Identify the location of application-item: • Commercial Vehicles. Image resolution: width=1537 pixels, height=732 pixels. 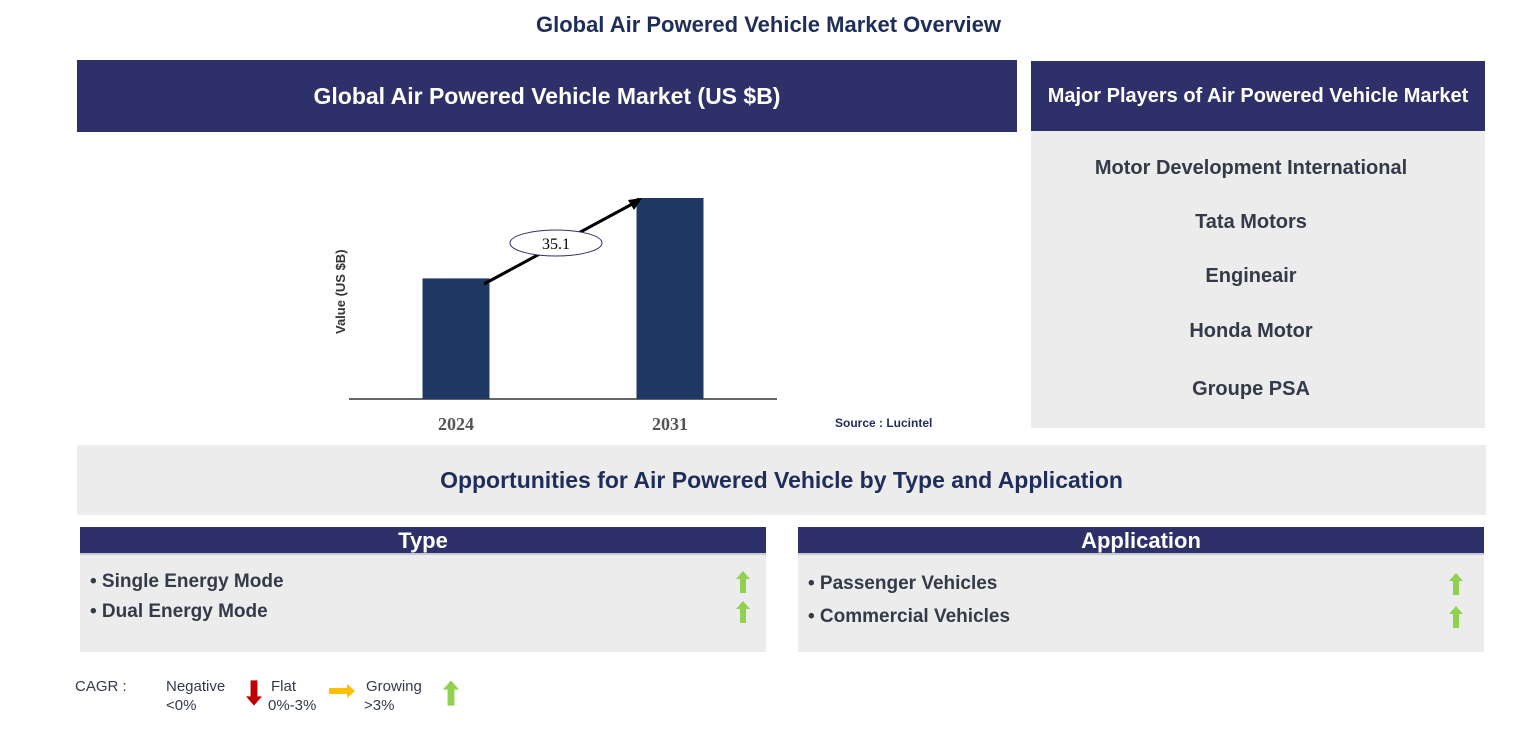
(909, 616).